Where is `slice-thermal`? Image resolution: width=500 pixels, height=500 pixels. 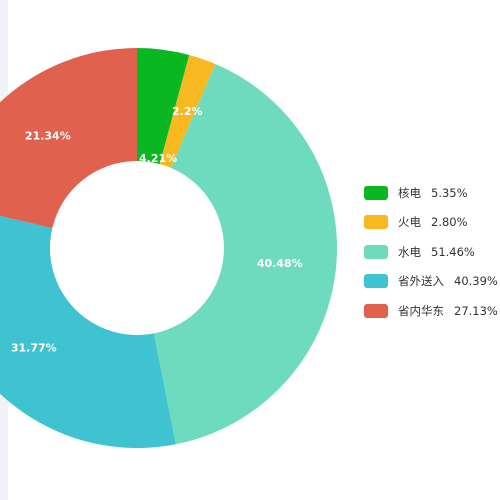 slice-thermal is located at coordinates (187, 111).